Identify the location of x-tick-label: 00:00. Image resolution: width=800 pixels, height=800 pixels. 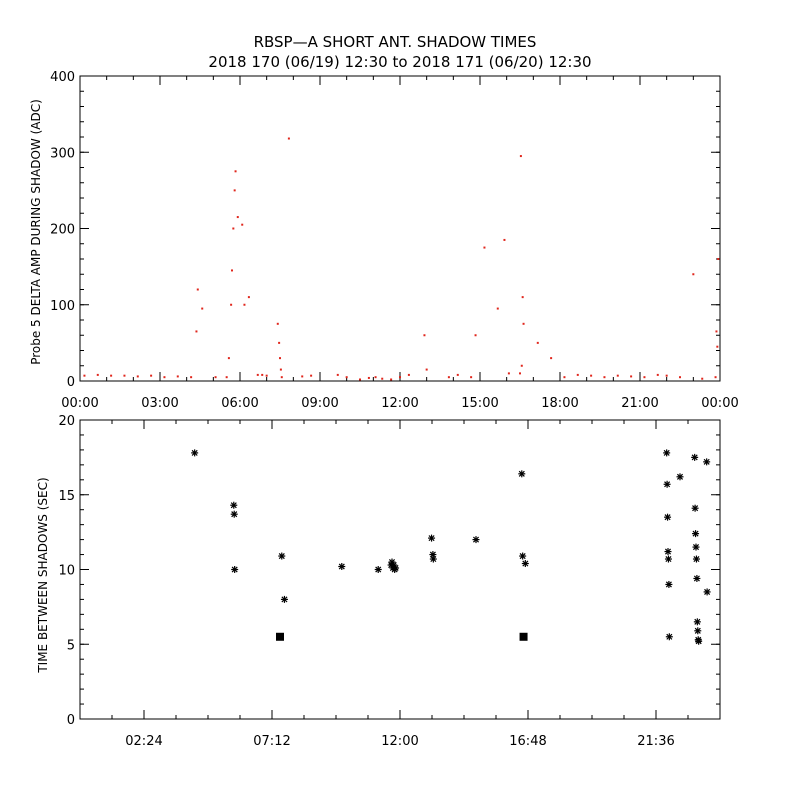
(719, 403).